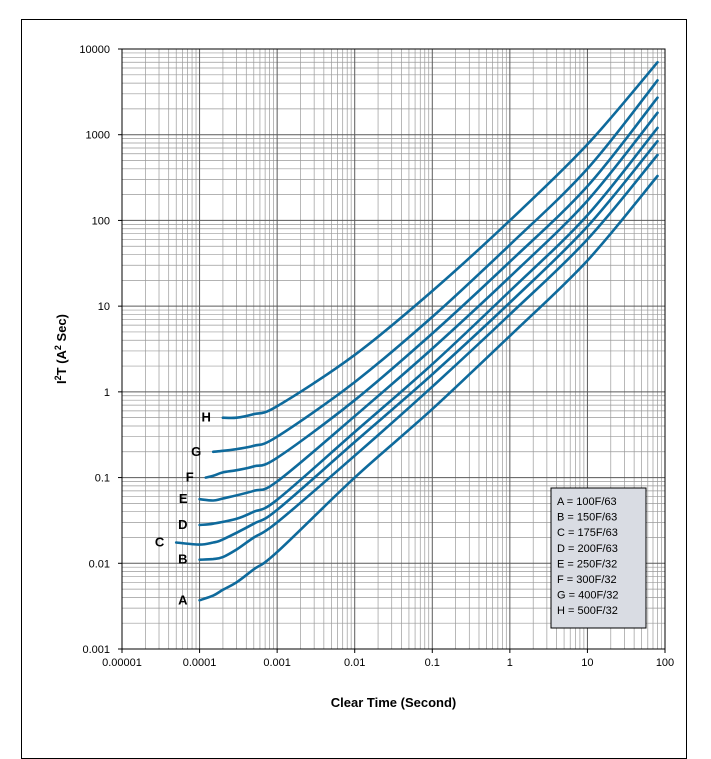 The height and width of the screenshot is (759, 711). What do you see at coordinates (587, 533) in the screenshot?
I see `legend-entry: C = 175F/63` at bounding box center [587, 533].